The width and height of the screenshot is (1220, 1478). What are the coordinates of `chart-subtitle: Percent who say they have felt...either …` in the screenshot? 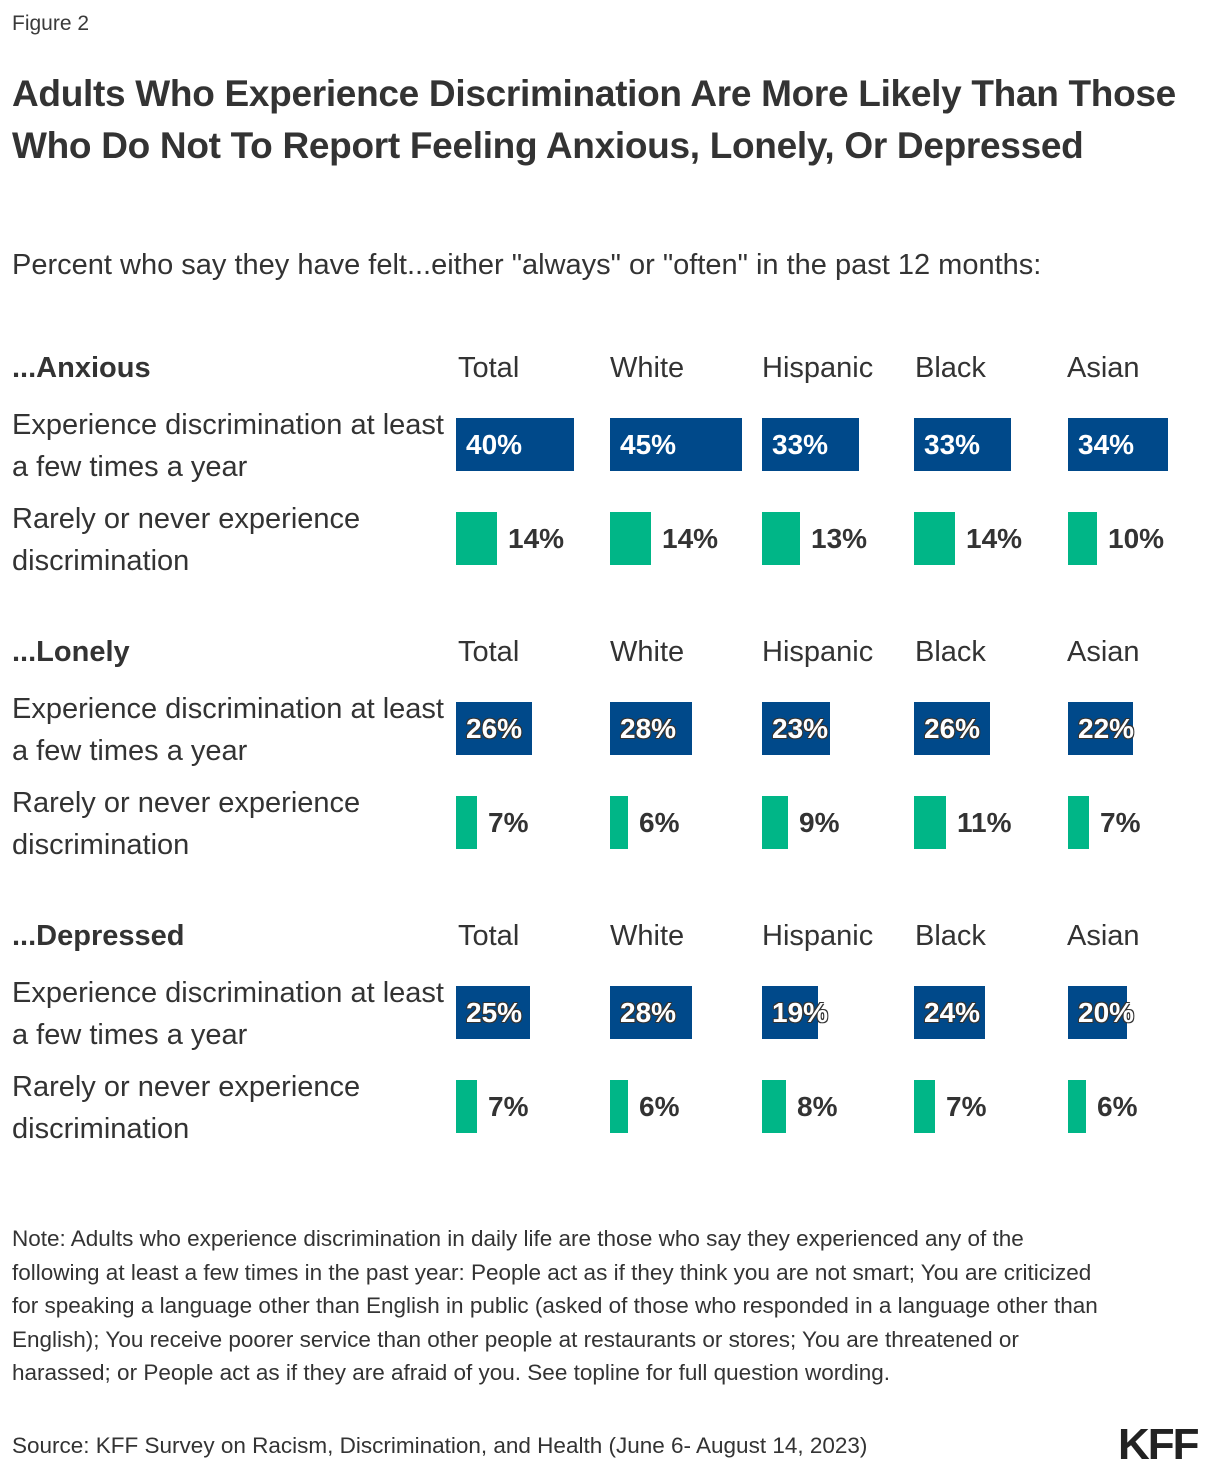 It's located at (527, 265).